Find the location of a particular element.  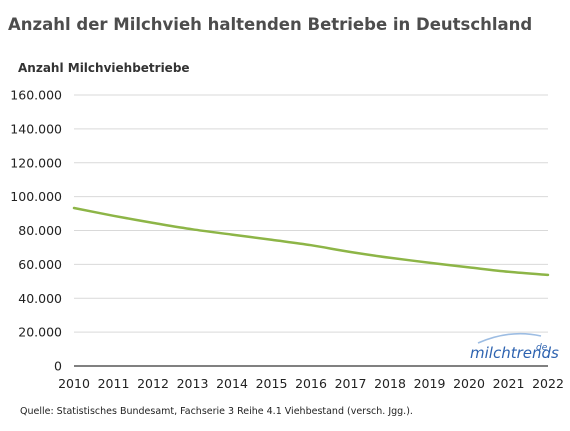

y-tick-label: 80.000 is located at coordinates (40, 230).